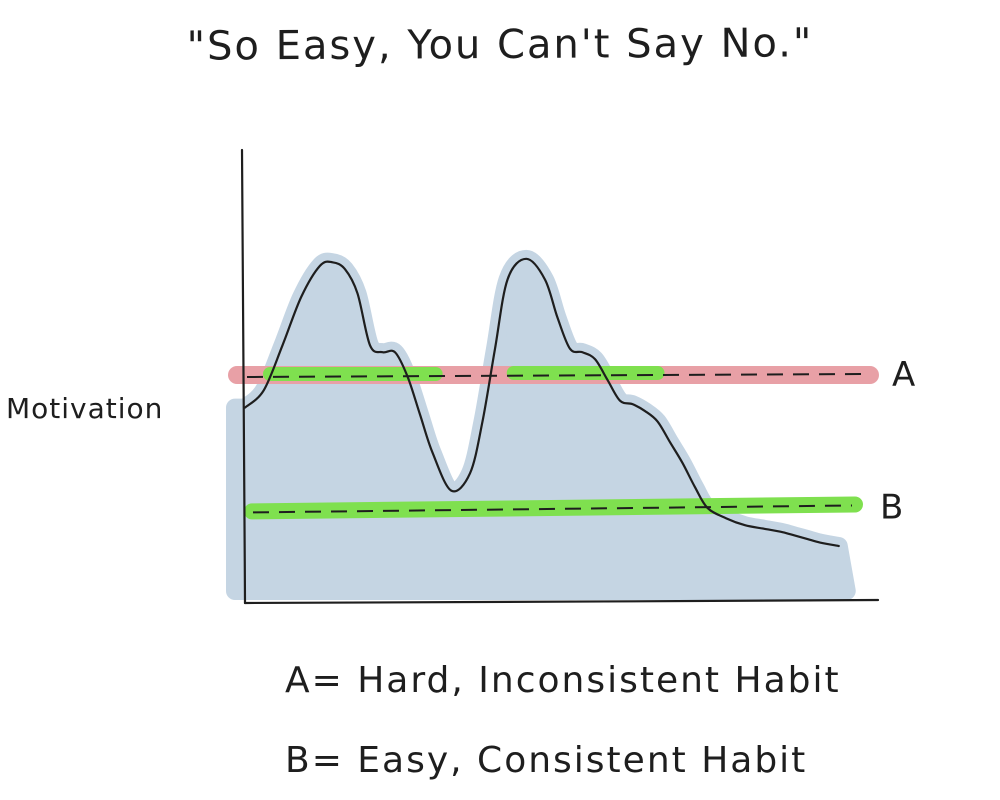 Image resolution: width=1000 pixels, height=800 pixels. What do you see at coordinates (563, 680) in the screenshot?
I see `legend-a: A= Hard, Inconsistent Habit` at bounding box center [563, 680].